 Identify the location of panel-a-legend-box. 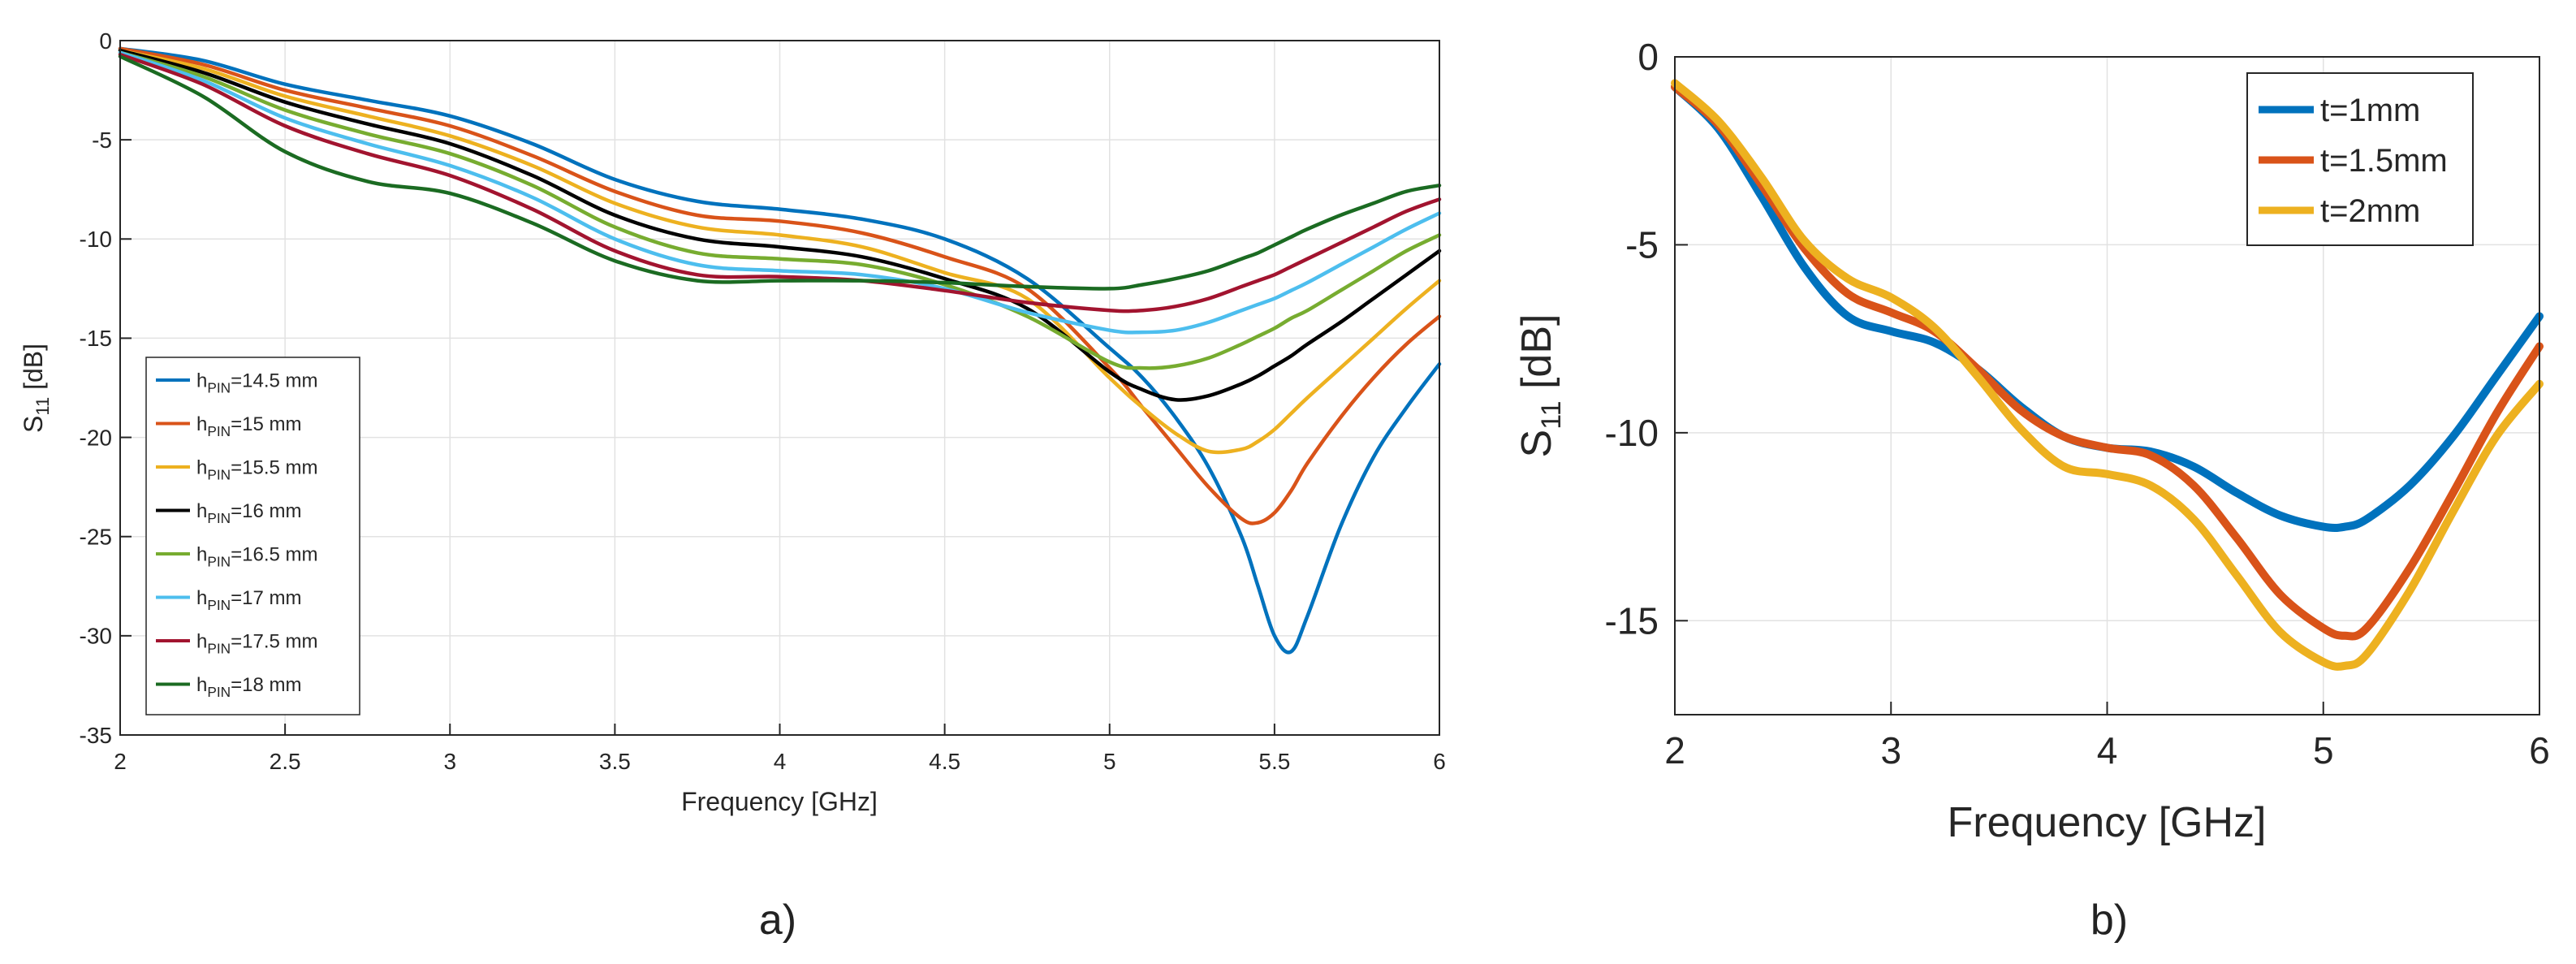
(252, 536).